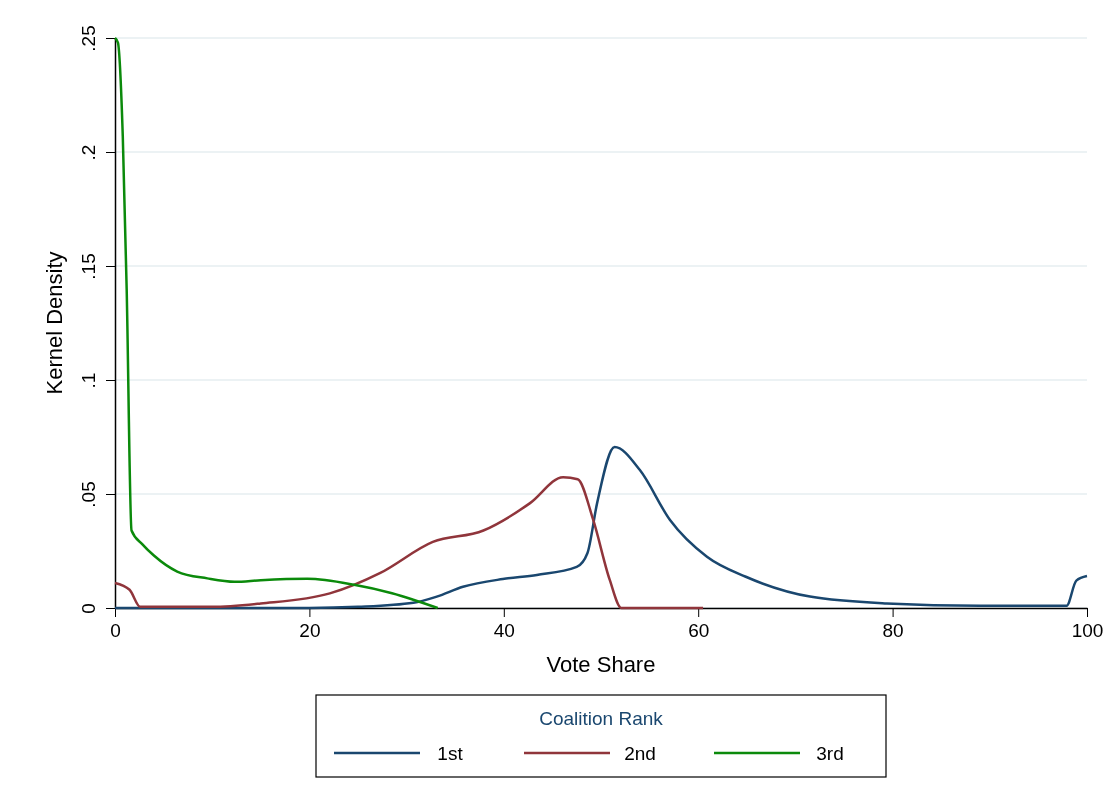  What do you see at coordinates (893, 631) in the screenshot?
I see `x-tick-label: 80` at bounding box center [893, 631].